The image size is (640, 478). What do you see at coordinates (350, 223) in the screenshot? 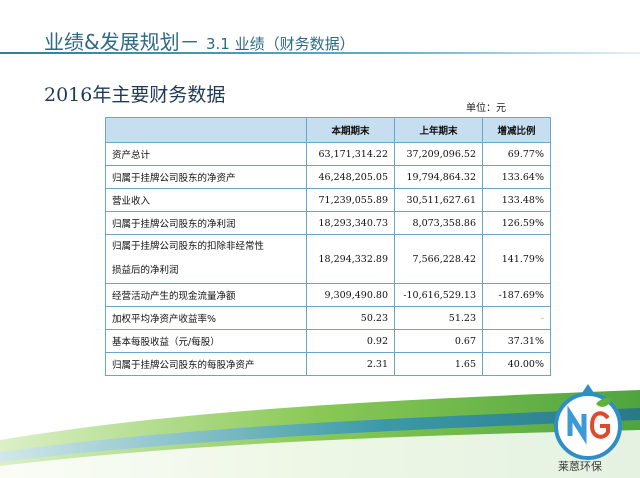
I see `cell-current: 18,293,340.73` at bounding box center [350, 223].